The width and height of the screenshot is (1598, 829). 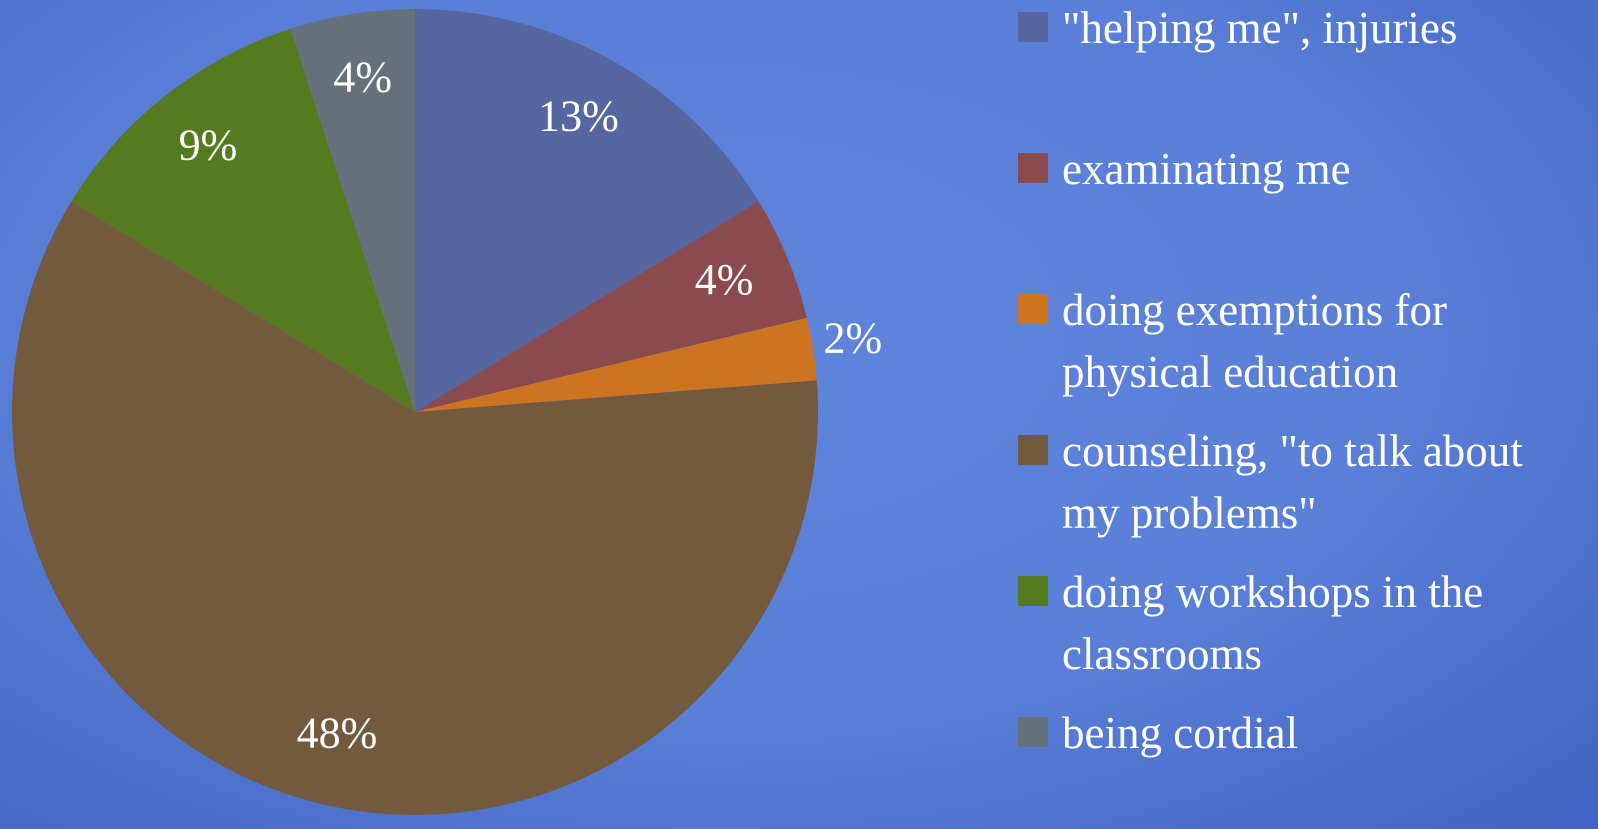 What do you see at coordinates (1254, 341) in the screenshot?
I see `legend-label: doing exemptions for physical education` at bounding box center [1254, 341].